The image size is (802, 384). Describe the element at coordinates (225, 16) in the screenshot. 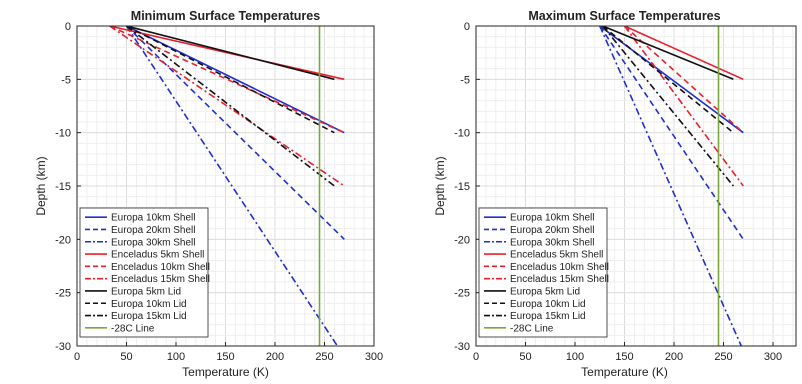

I see `chart-title: Minimum Surface Temperatures` at that location.